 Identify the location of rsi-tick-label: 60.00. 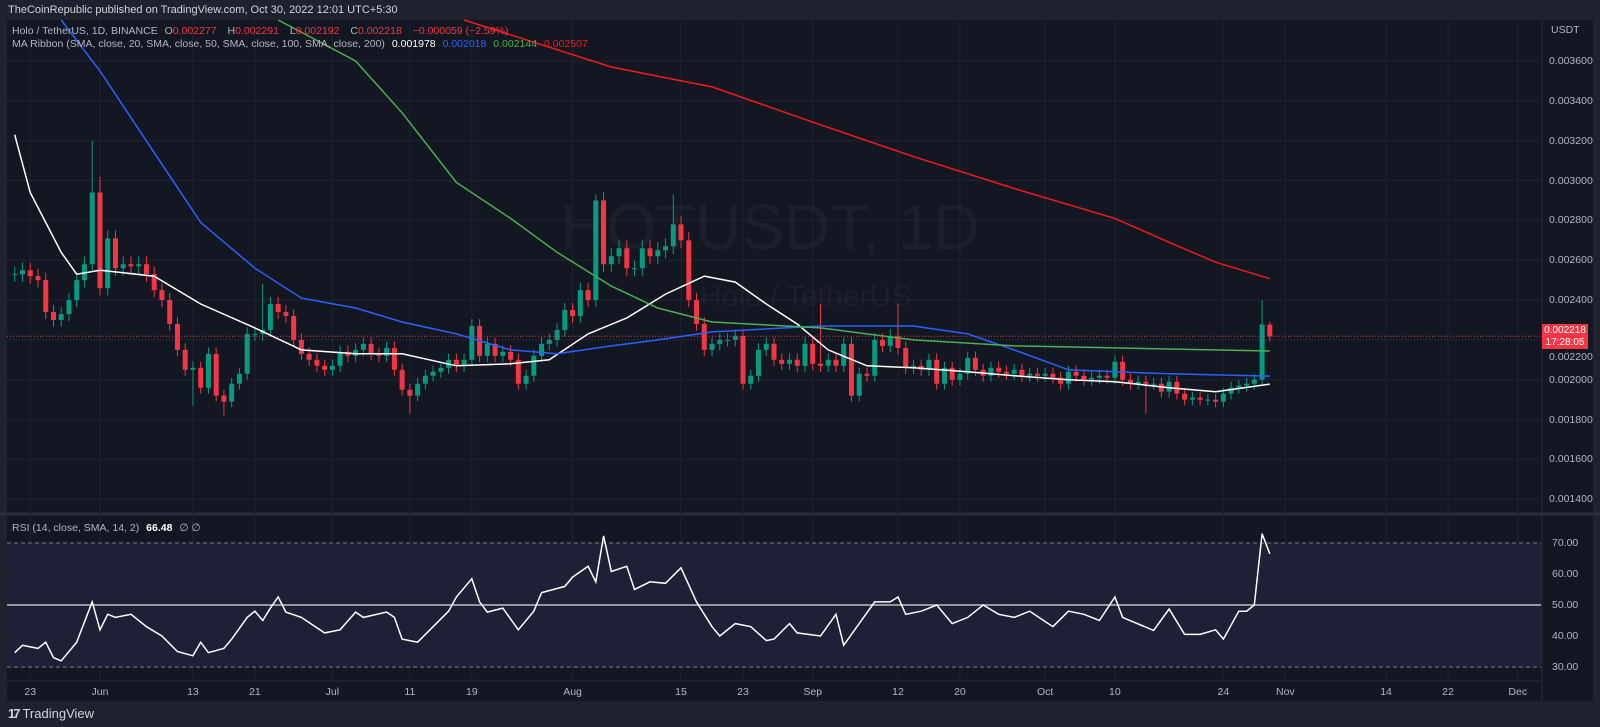
(1565, 574).